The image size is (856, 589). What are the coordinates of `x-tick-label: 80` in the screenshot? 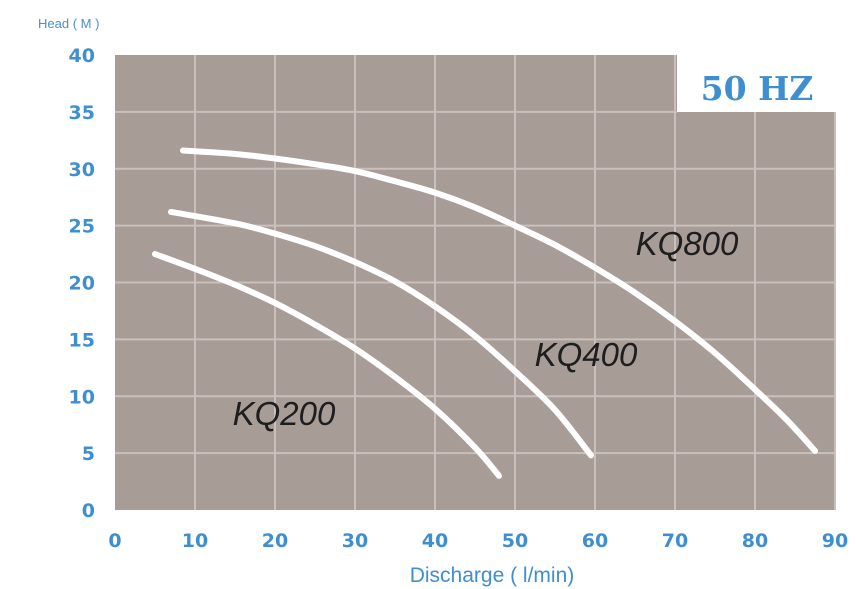 It's located at (755, 541).